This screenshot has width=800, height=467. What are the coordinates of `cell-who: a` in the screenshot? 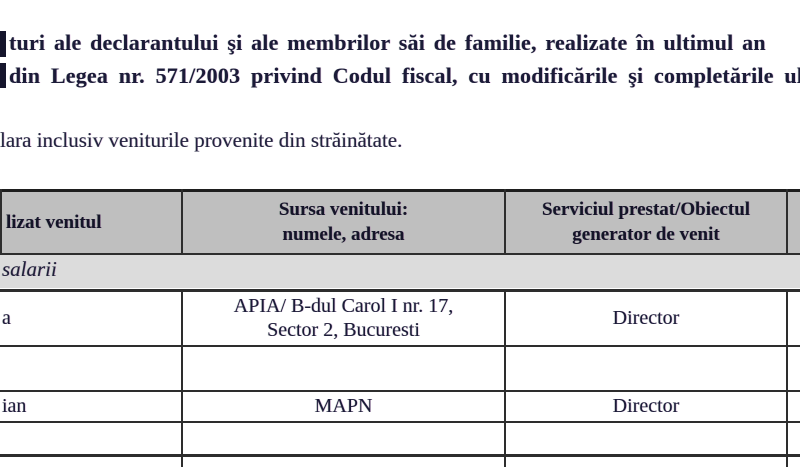 It's located at (6, 318).